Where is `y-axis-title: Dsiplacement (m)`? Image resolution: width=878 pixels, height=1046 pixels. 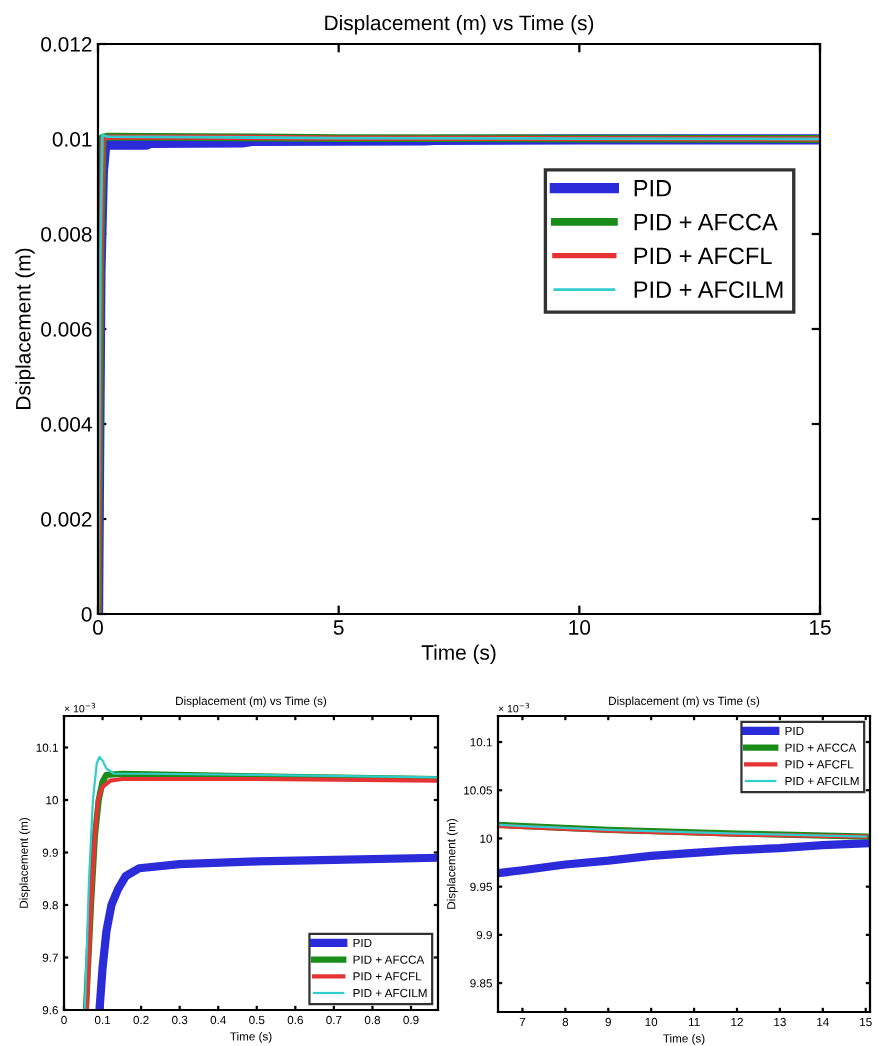 y-axis-title: Dsiplacement (m) is located at coordinates (25, 328).